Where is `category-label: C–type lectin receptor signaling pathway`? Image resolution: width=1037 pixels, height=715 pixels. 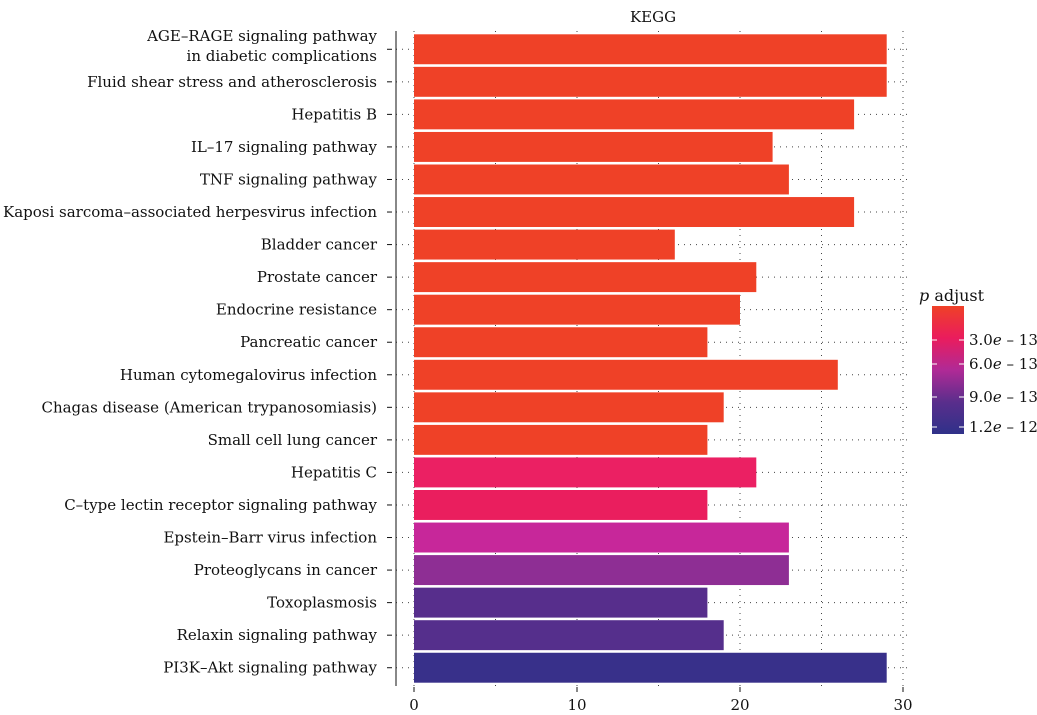
category-label: C–type lectin receptor signaling pathway is located at coordinates (220, 505).